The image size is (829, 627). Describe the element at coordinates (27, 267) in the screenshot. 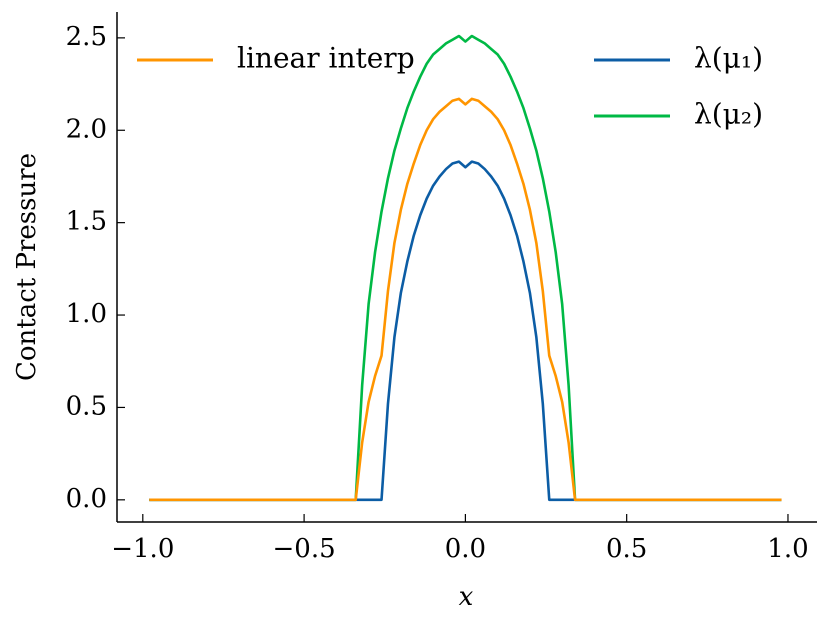

I see `y-axis-label: Contact Pressure` at that location.